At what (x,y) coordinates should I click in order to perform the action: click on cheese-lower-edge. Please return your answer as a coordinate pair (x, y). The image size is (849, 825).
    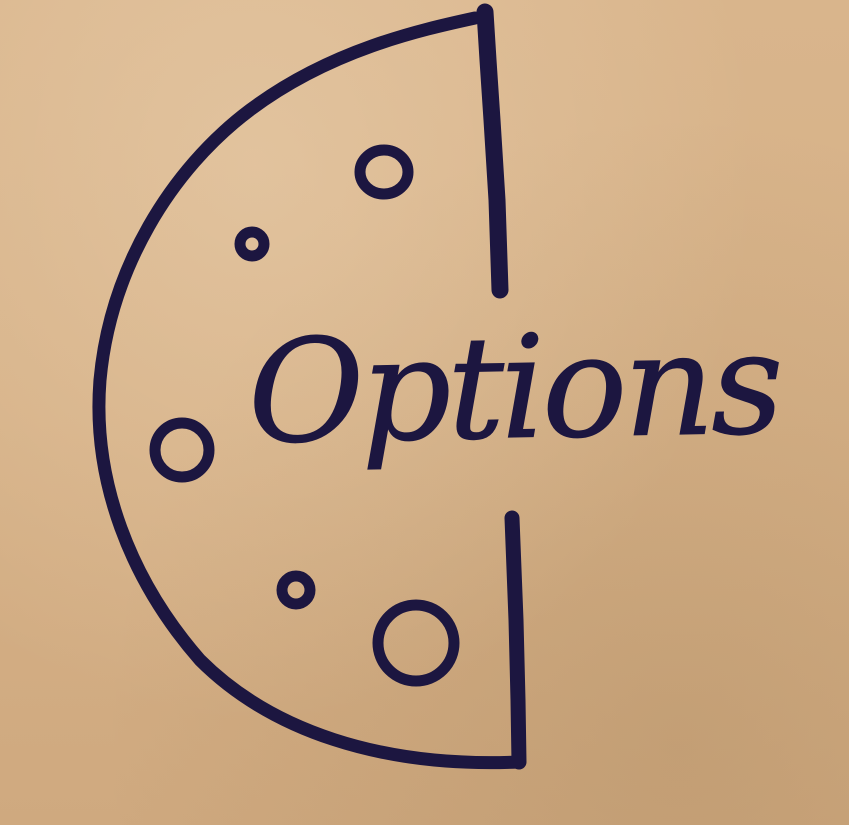
    Looking at the image, I should click on (515, 640).